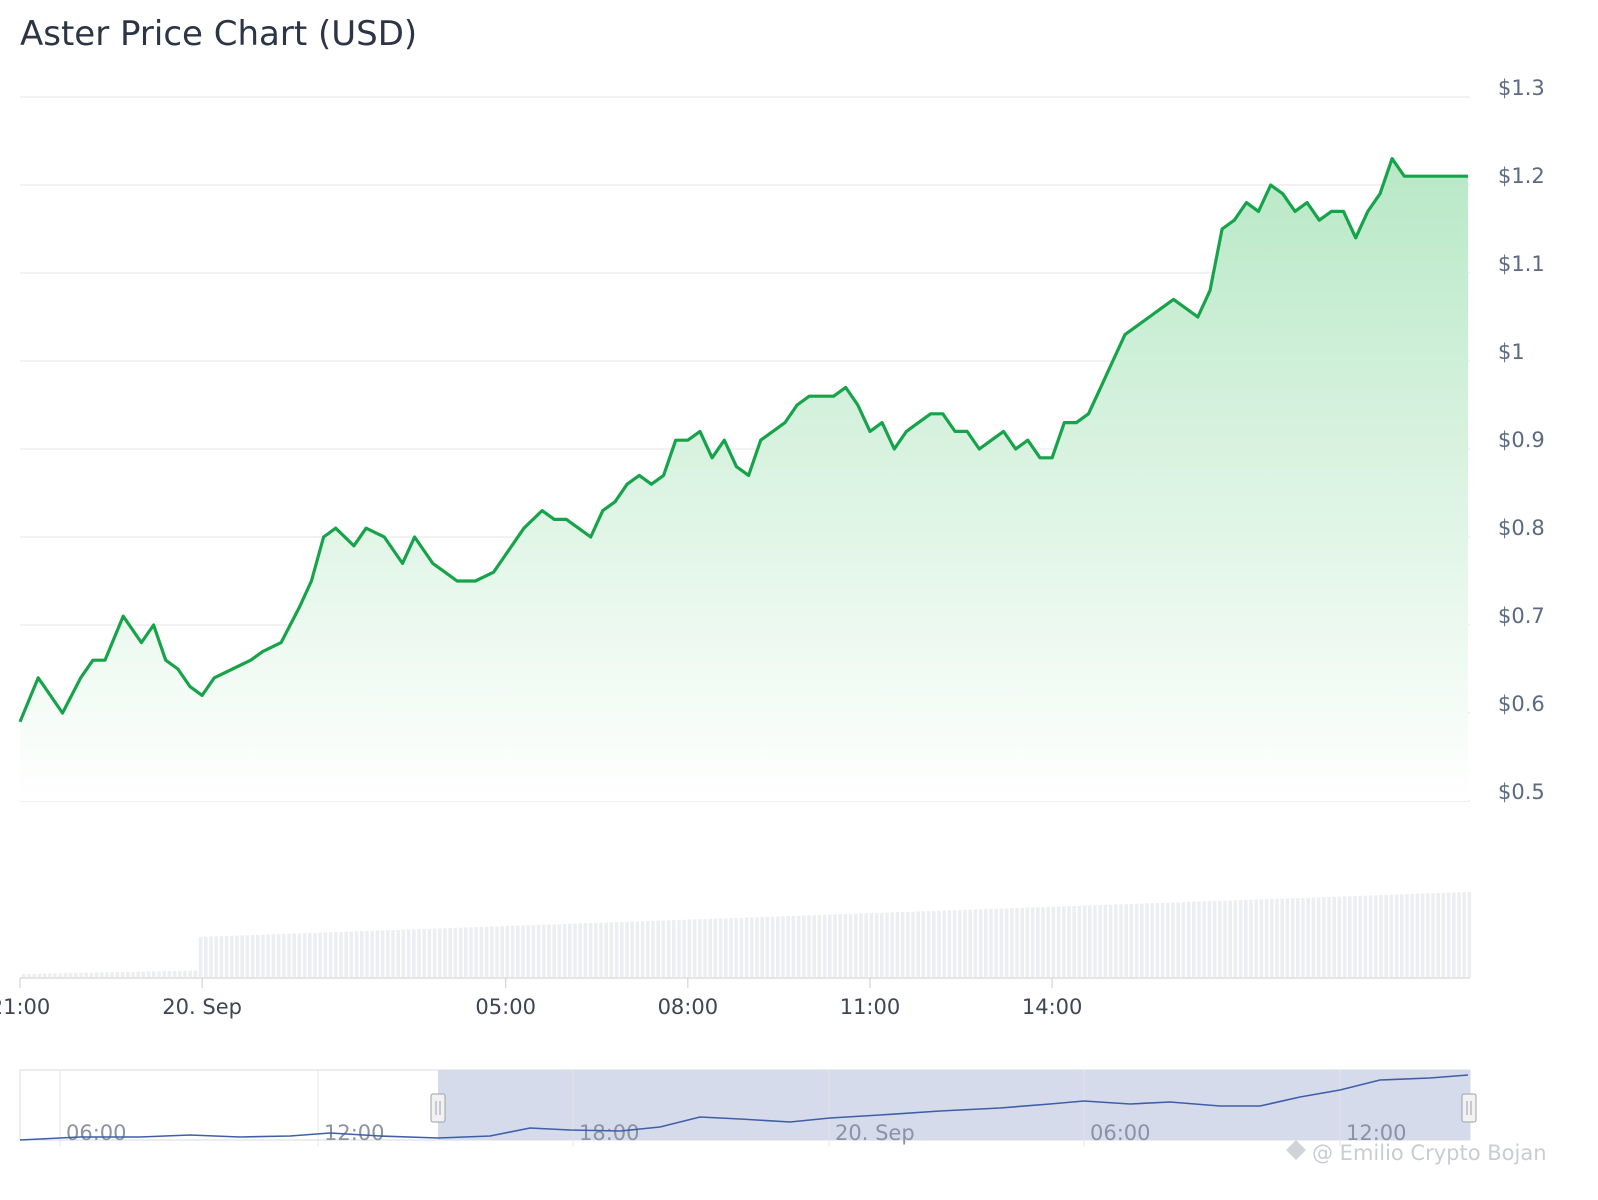 The width and height of the screenshot is (1598, 1200). Describe the element at coordinates (438, 1108) in the screenshot. I see `navigator-left-handle` at that location.